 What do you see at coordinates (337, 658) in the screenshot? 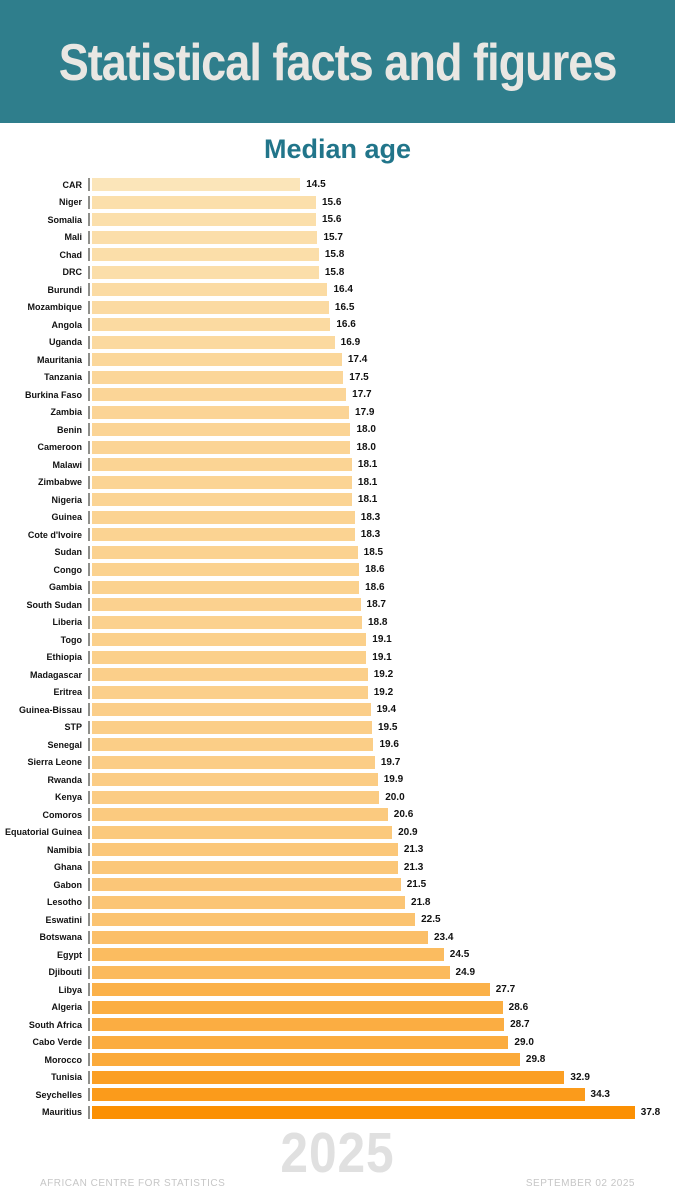
I see `bar-row: Ethiopia 19.1` at bounding box center [337, 658].